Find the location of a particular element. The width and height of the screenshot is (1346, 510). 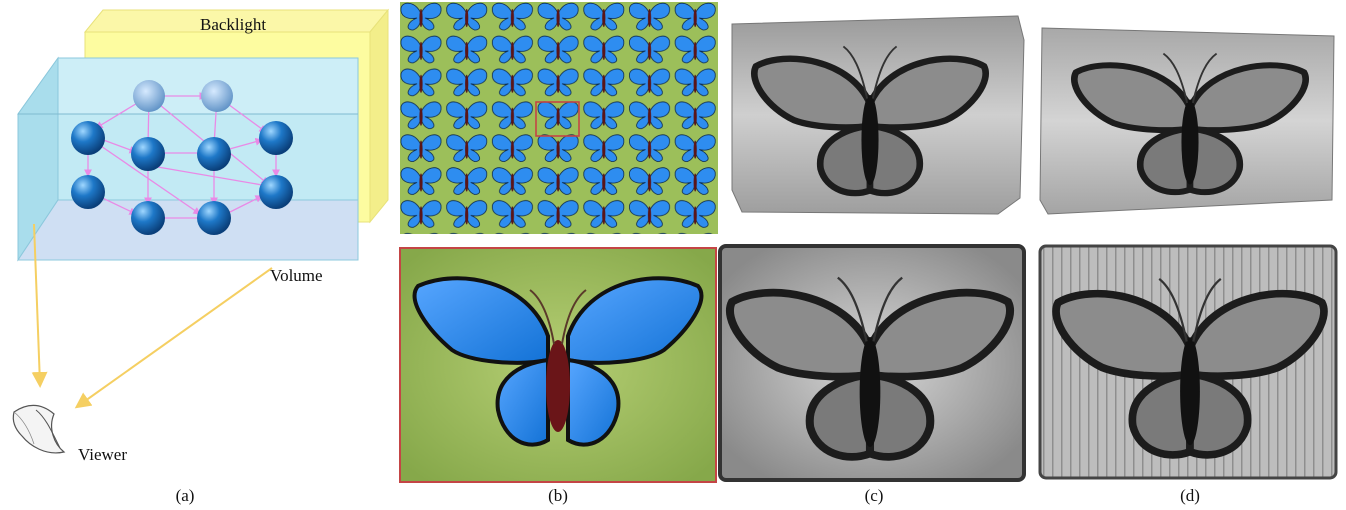

viewer-label: Viewer is located at coordinates (103, 454).